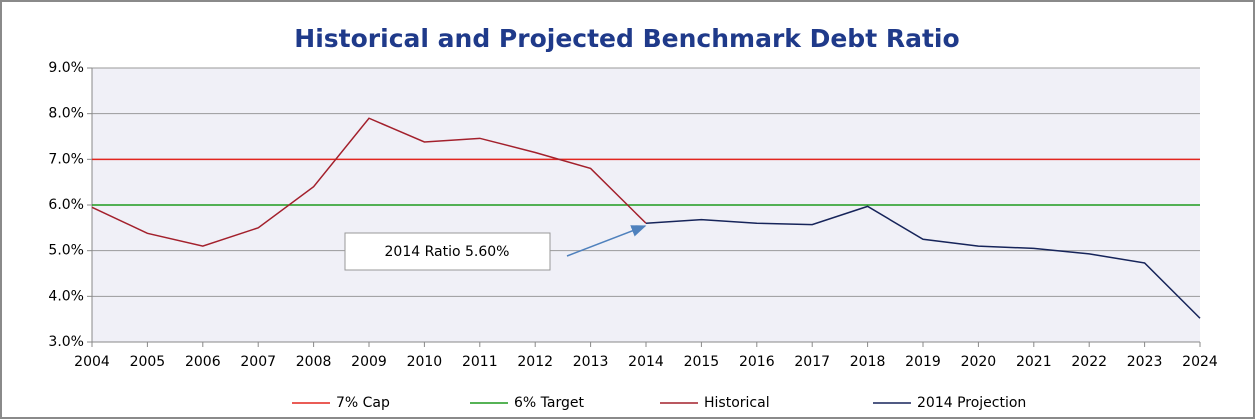  I want to click on x-tick-label: 2024, so click(1200, 362).